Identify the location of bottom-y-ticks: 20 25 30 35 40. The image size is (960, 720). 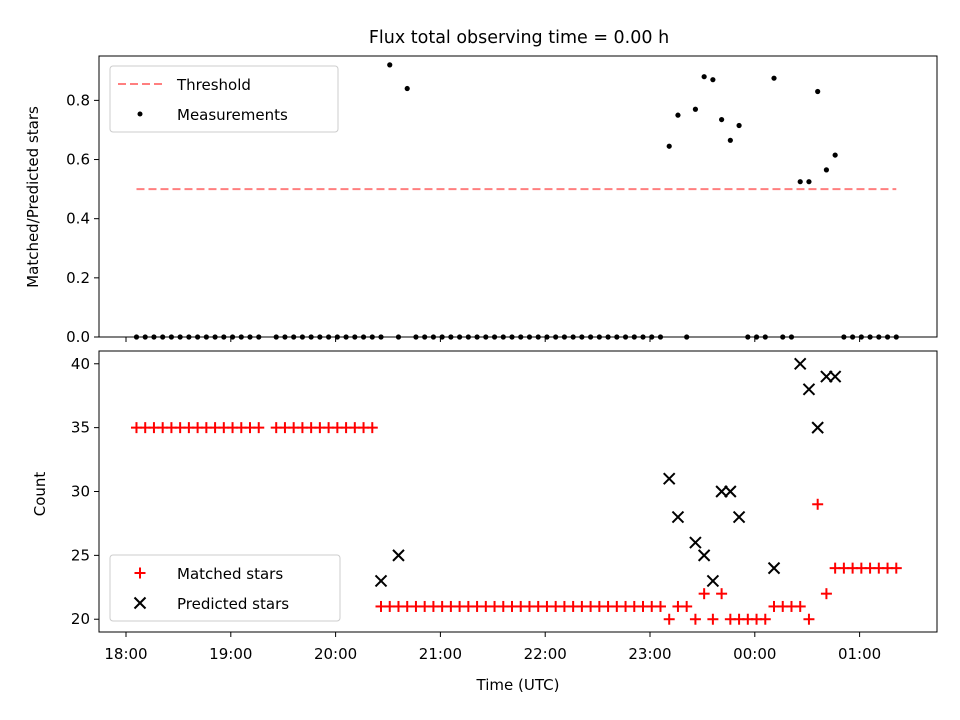
(85, 491).